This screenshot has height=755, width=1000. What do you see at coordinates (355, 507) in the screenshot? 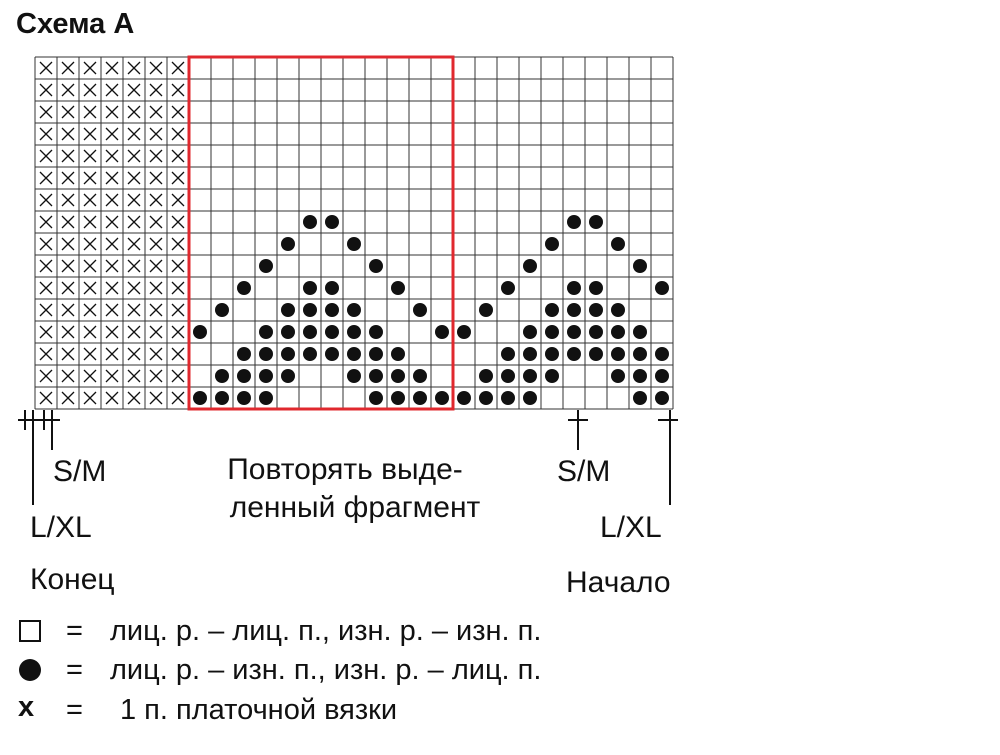
I see `repeat-note: ленный фрагмент` at bounding box center [355, 507].